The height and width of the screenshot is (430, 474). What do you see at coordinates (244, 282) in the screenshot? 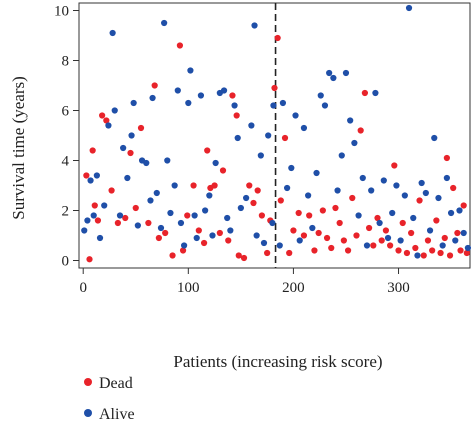
I see `x-axis-ticks: 0 100 200 300` at bounding box center [244, 282].